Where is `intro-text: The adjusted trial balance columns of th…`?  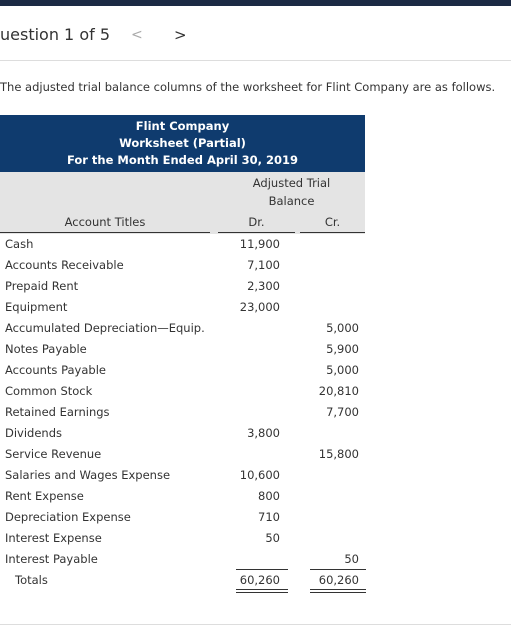
intro-text: The adjusted trial balance columns of th… is located at coordinates (248, 87).